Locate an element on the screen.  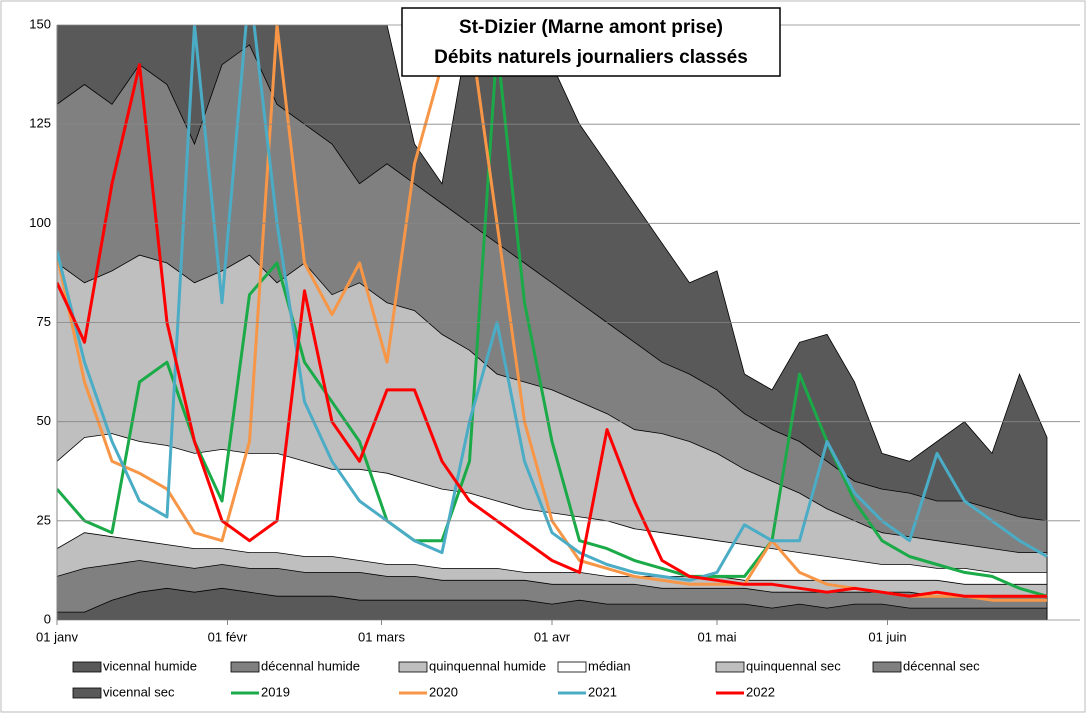
x-tick-label: 01 avr is located at coordinates (552, 636).